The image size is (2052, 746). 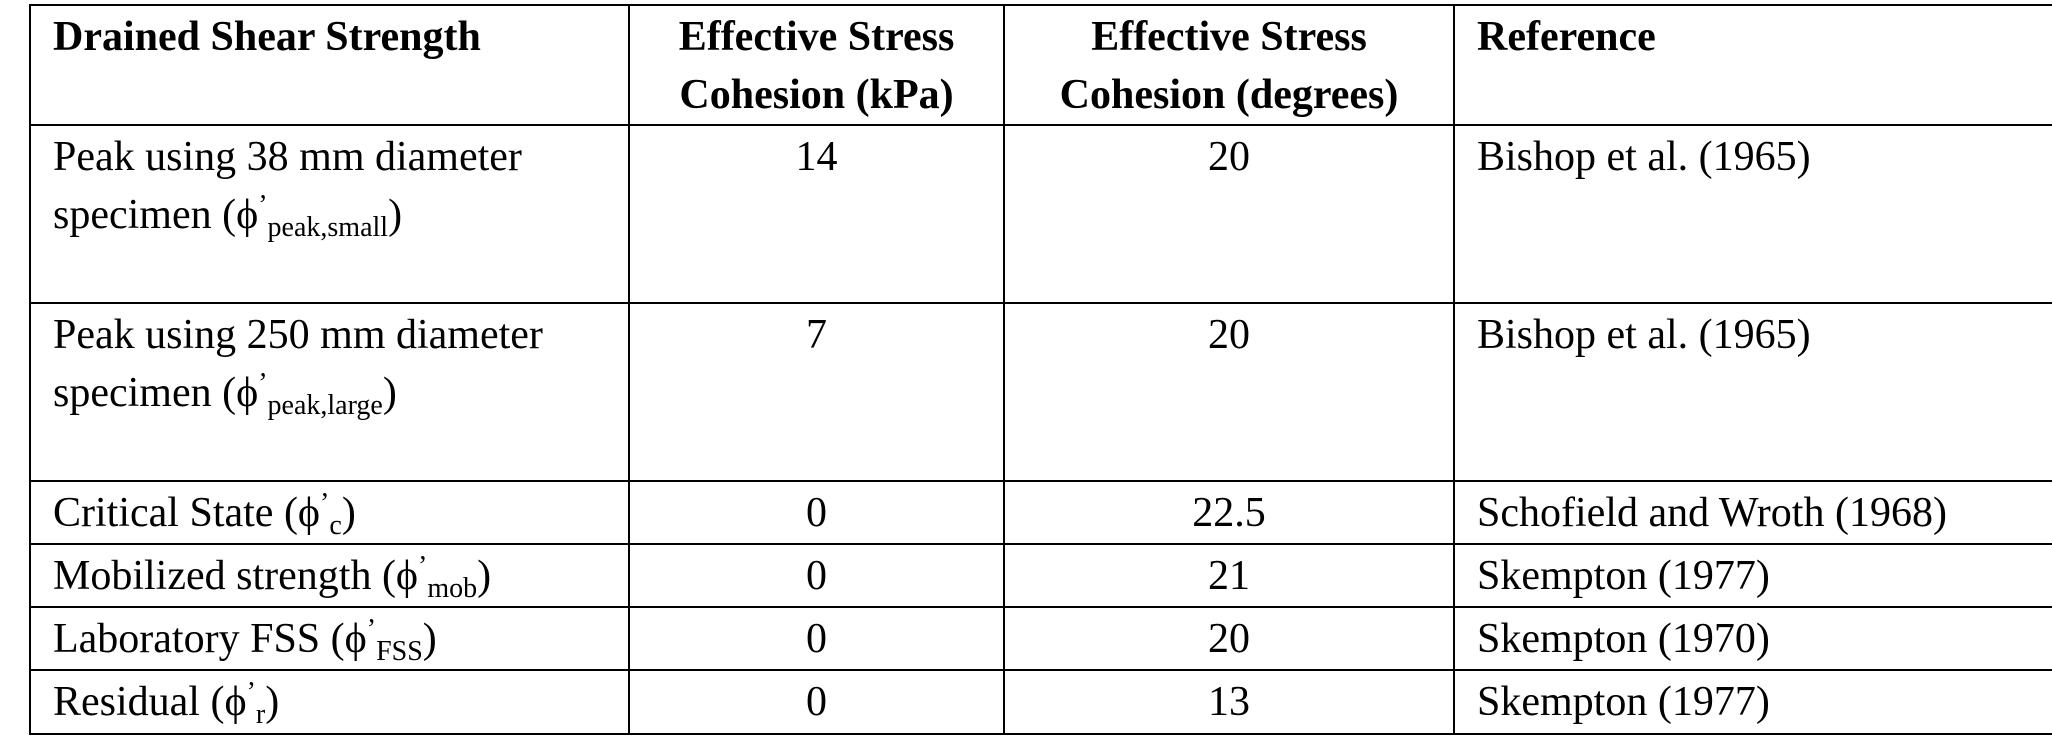 I want to click on reference: Schofield and Wroth (1968), so click(x=1752, y=512).